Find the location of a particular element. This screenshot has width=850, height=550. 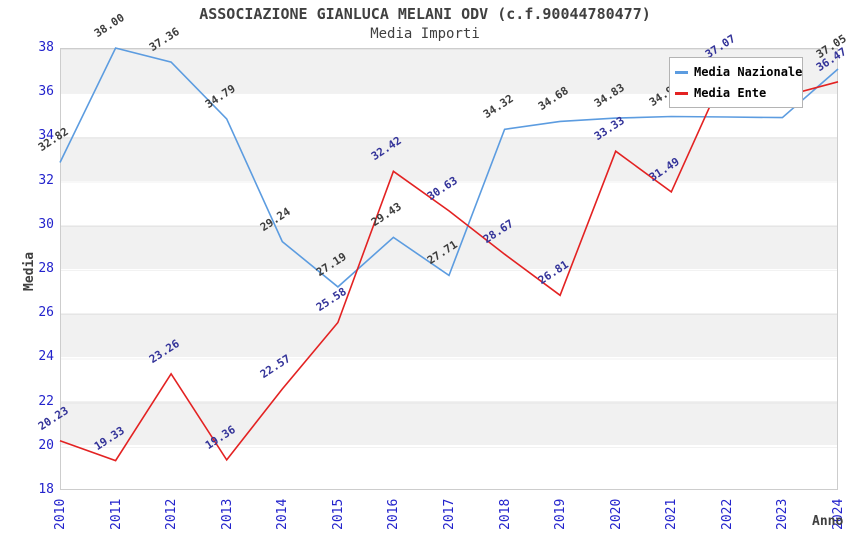

y-tick-label: 38 is located at coordinates (46, 47).